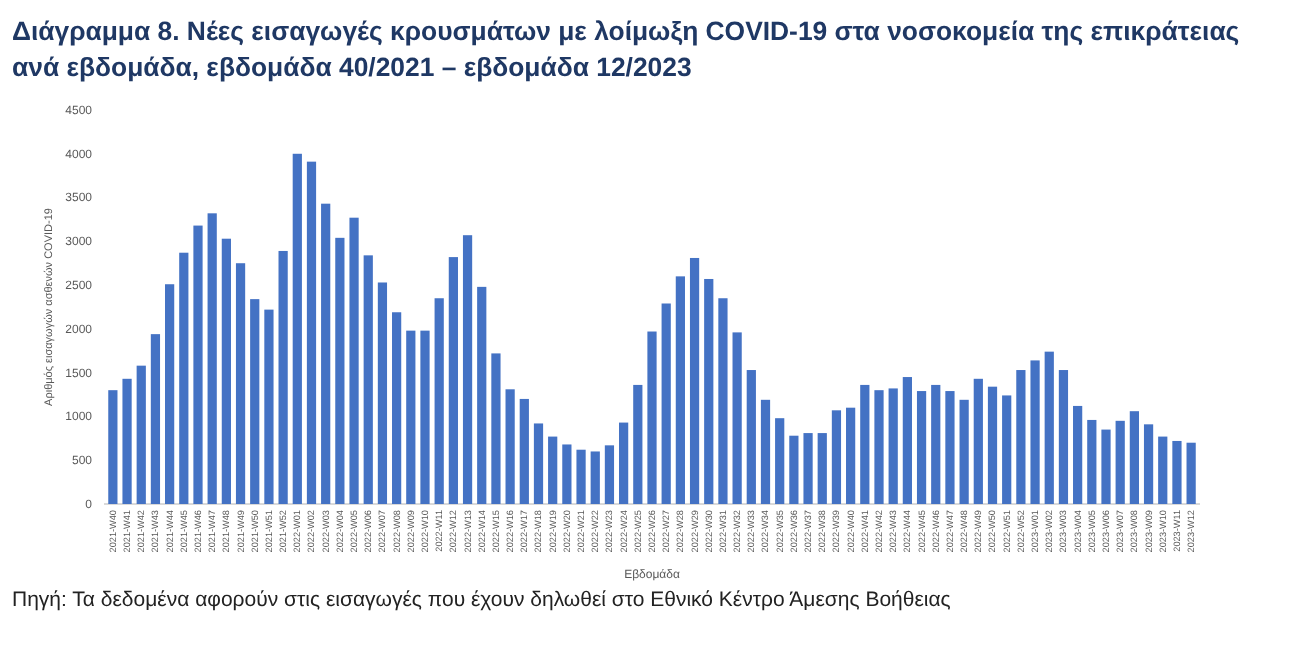  I want to click on chart-title: Διάγραμμα 8. Νέες εισαγωγές κρουσμάτων με λοίμωξη COVID-19 στα νοσοκομεία της επικράτειας ανά εβδομάδα, εβδομάδα 40/2021 – εβδομάδα 12/2023, so click(626, 49).